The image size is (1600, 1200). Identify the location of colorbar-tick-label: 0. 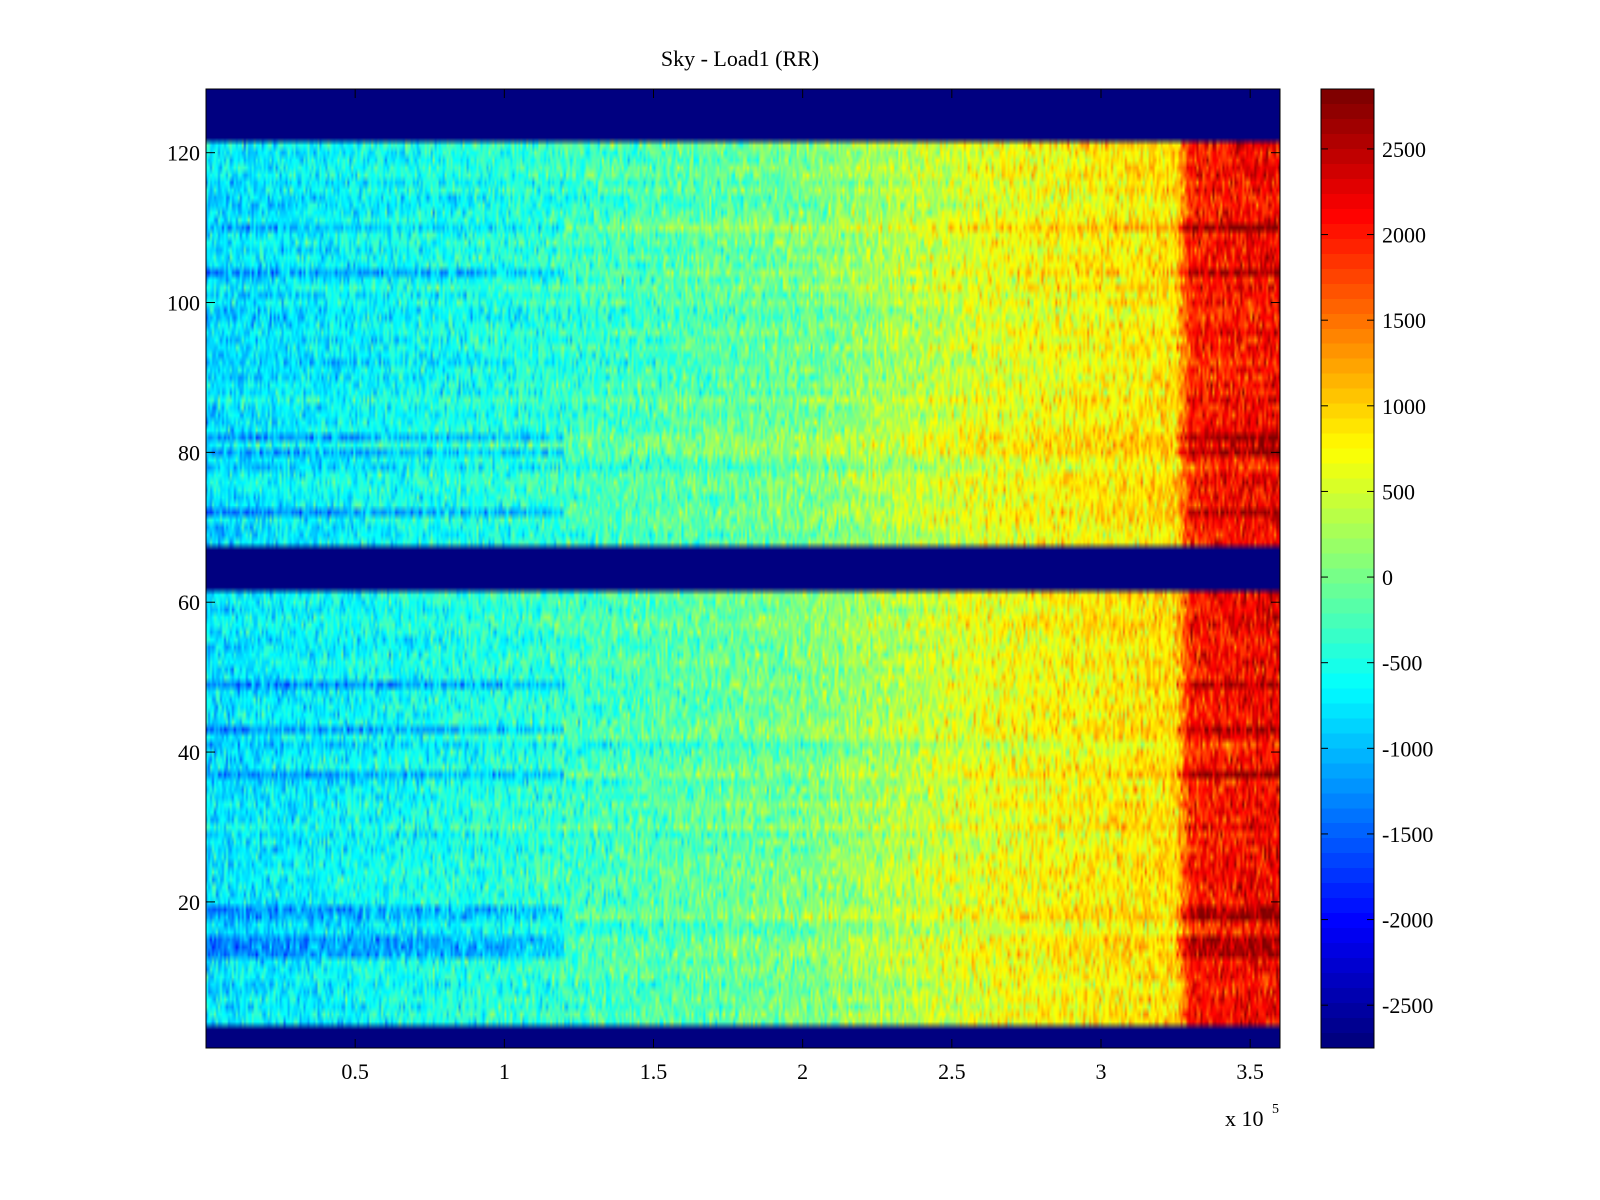
(1387, 577).